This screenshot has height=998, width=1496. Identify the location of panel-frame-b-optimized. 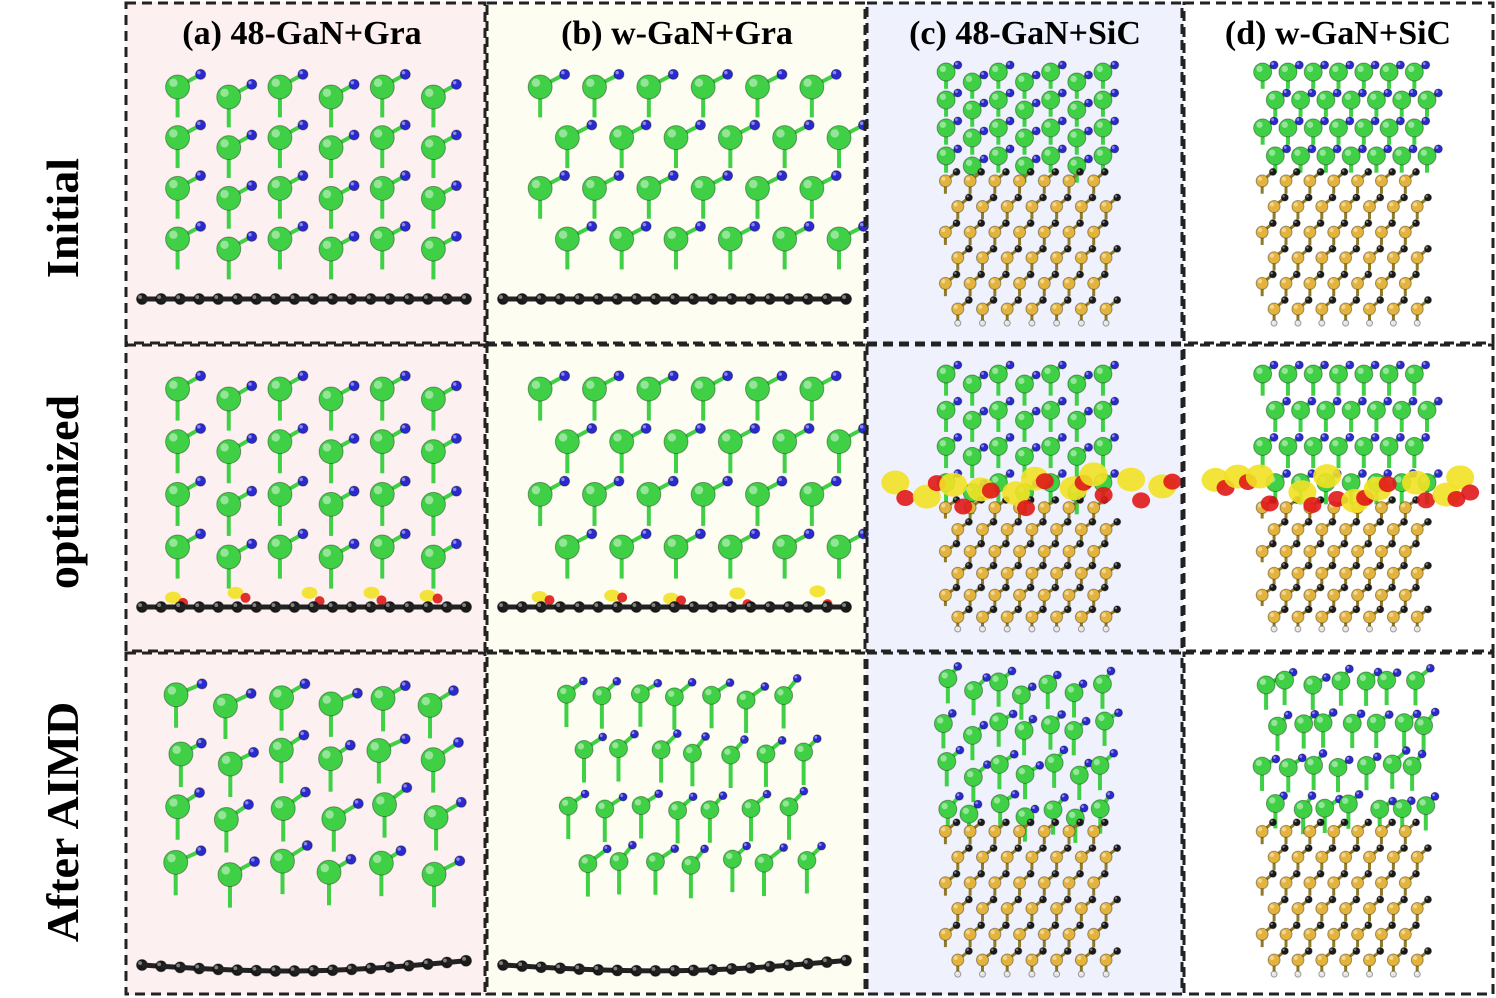
(676, 498).